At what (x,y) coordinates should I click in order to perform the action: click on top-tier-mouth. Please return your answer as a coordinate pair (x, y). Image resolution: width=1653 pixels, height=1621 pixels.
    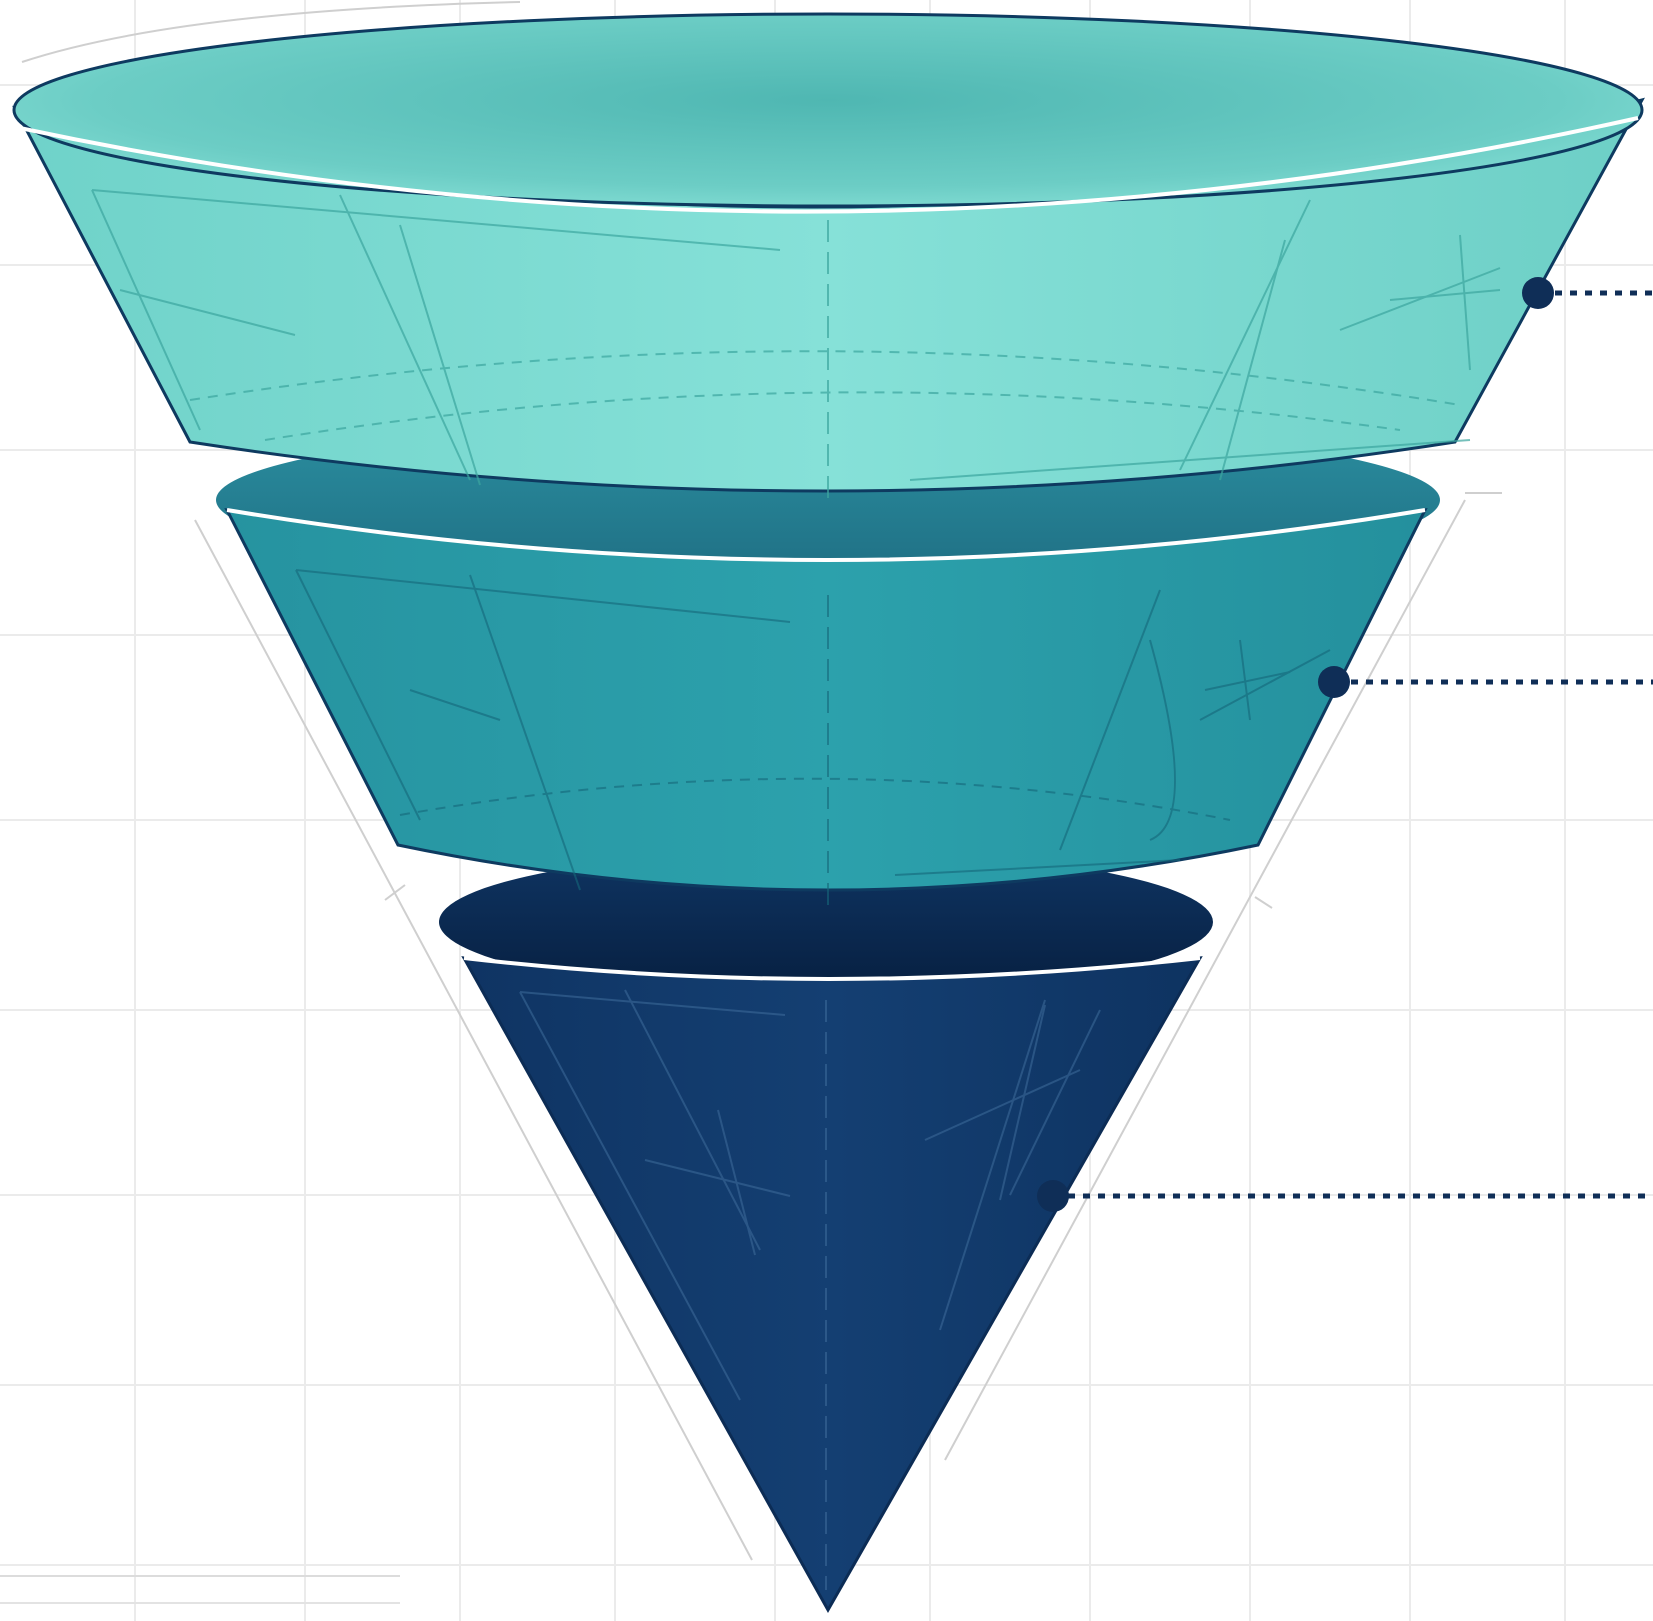
    Looking at the image, I should click on (828, 110).